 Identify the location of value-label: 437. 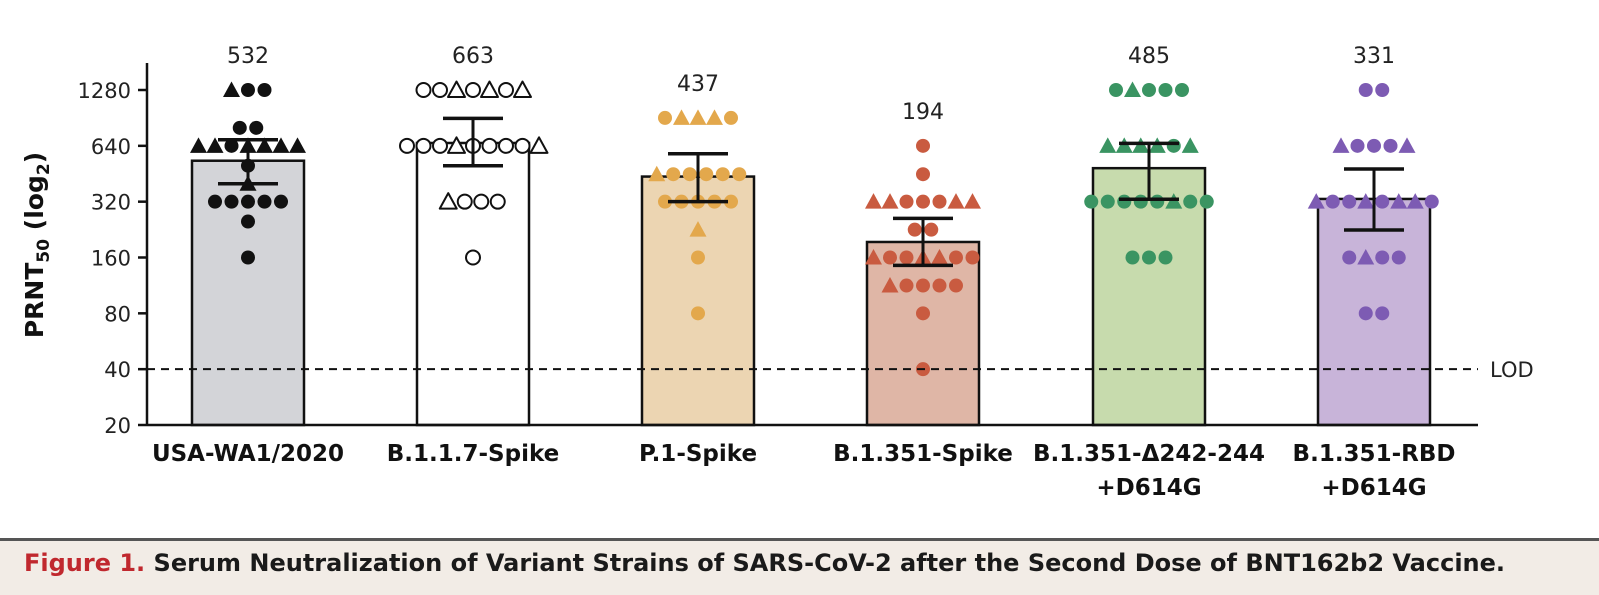
(698, 84).